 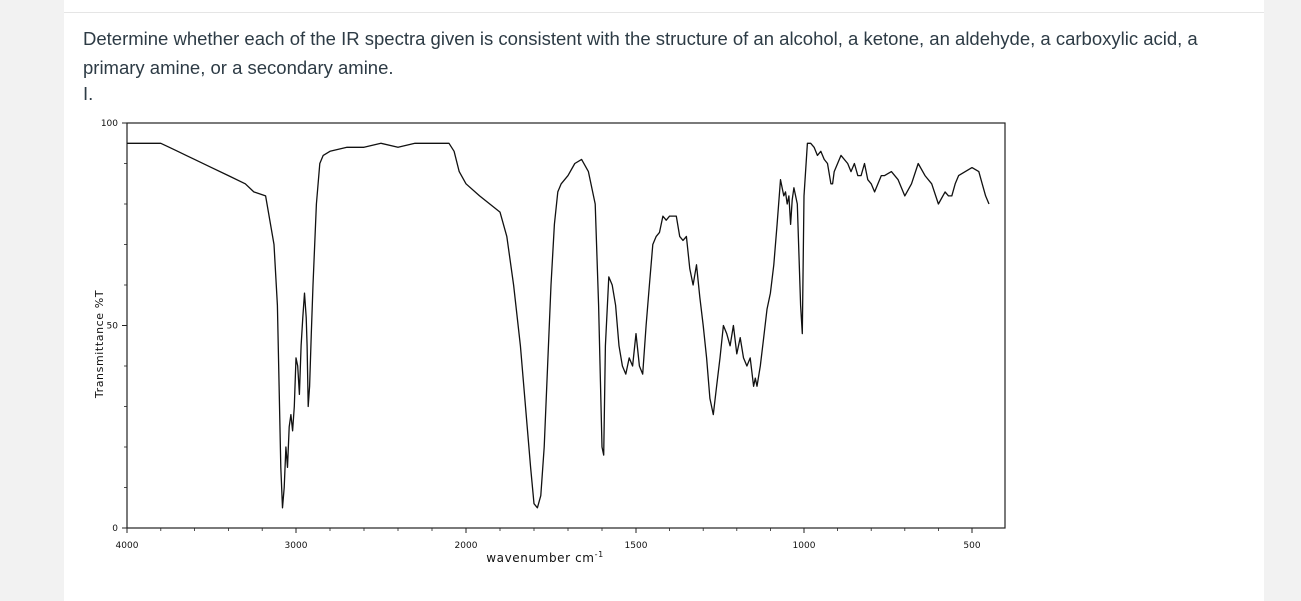 What do you see at coordinates (296, 546) in the screenshot?
I see `x-tick-label: 3000` at bounding box center [296, 546].